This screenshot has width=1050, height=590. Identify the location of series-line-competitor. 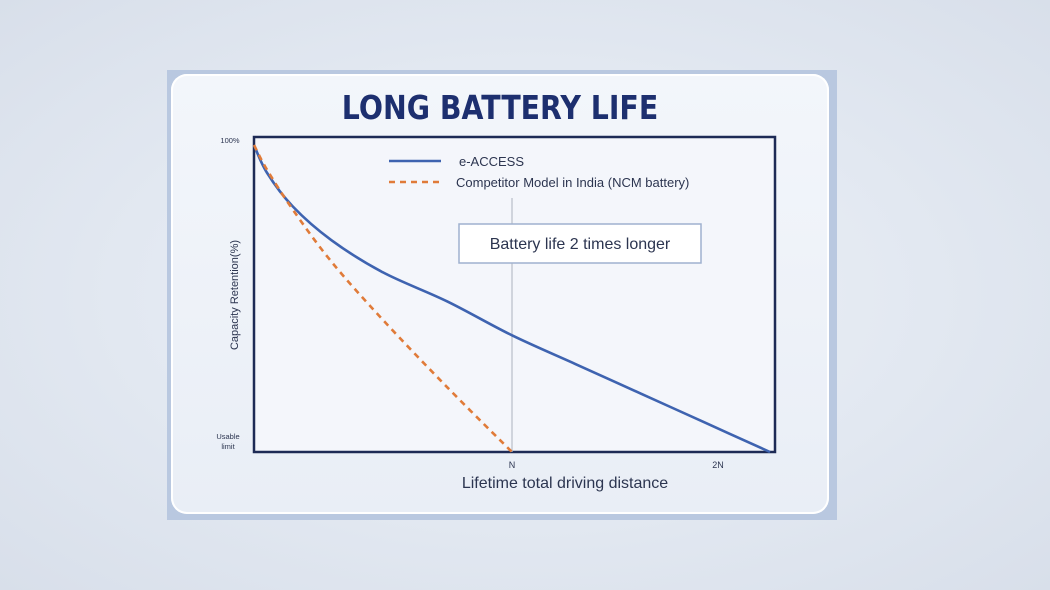
(382, 298).